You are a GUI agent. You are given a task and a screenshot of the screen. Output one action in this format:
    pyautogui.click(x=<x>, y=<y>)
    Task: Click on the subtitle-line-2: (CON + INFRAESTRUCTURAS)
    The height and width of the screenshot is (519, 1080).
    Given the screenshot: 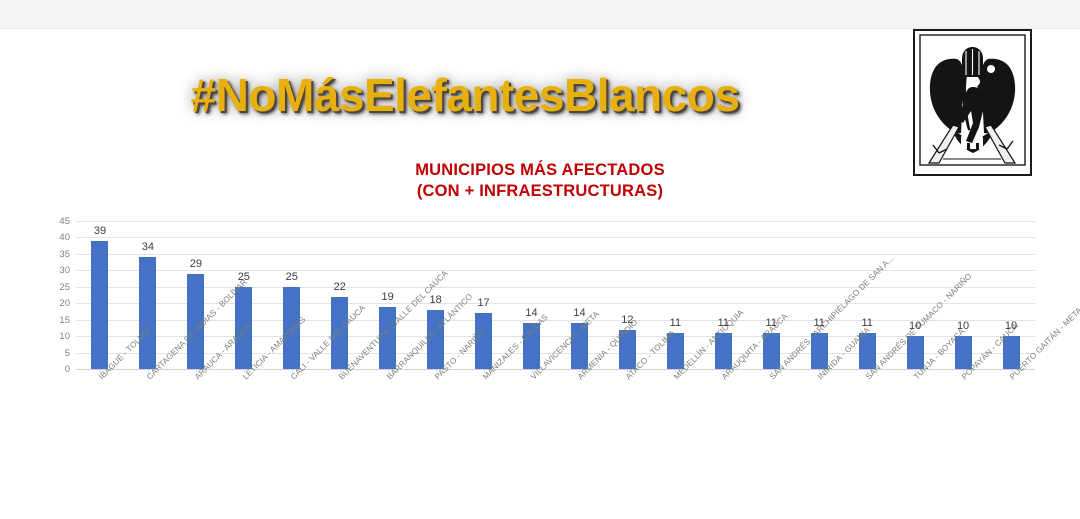 What is the action you would take?
    pyautogui.click(x=540, y=191)
    